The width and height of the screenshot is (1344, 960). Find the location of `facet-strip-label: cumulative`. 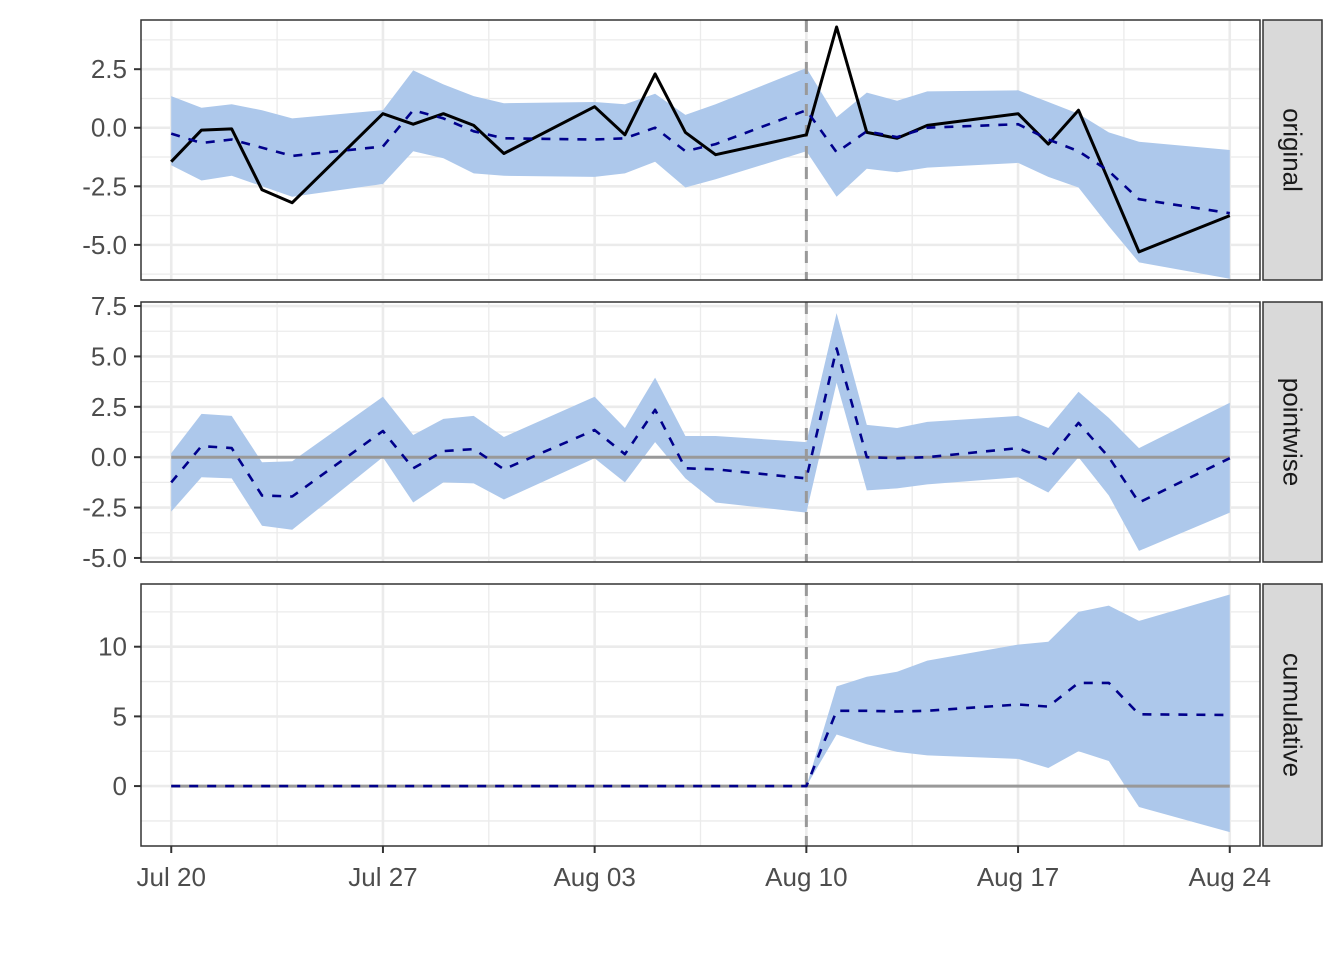

facet-strip-label: cumulative is located at coordinates (1293, 715).